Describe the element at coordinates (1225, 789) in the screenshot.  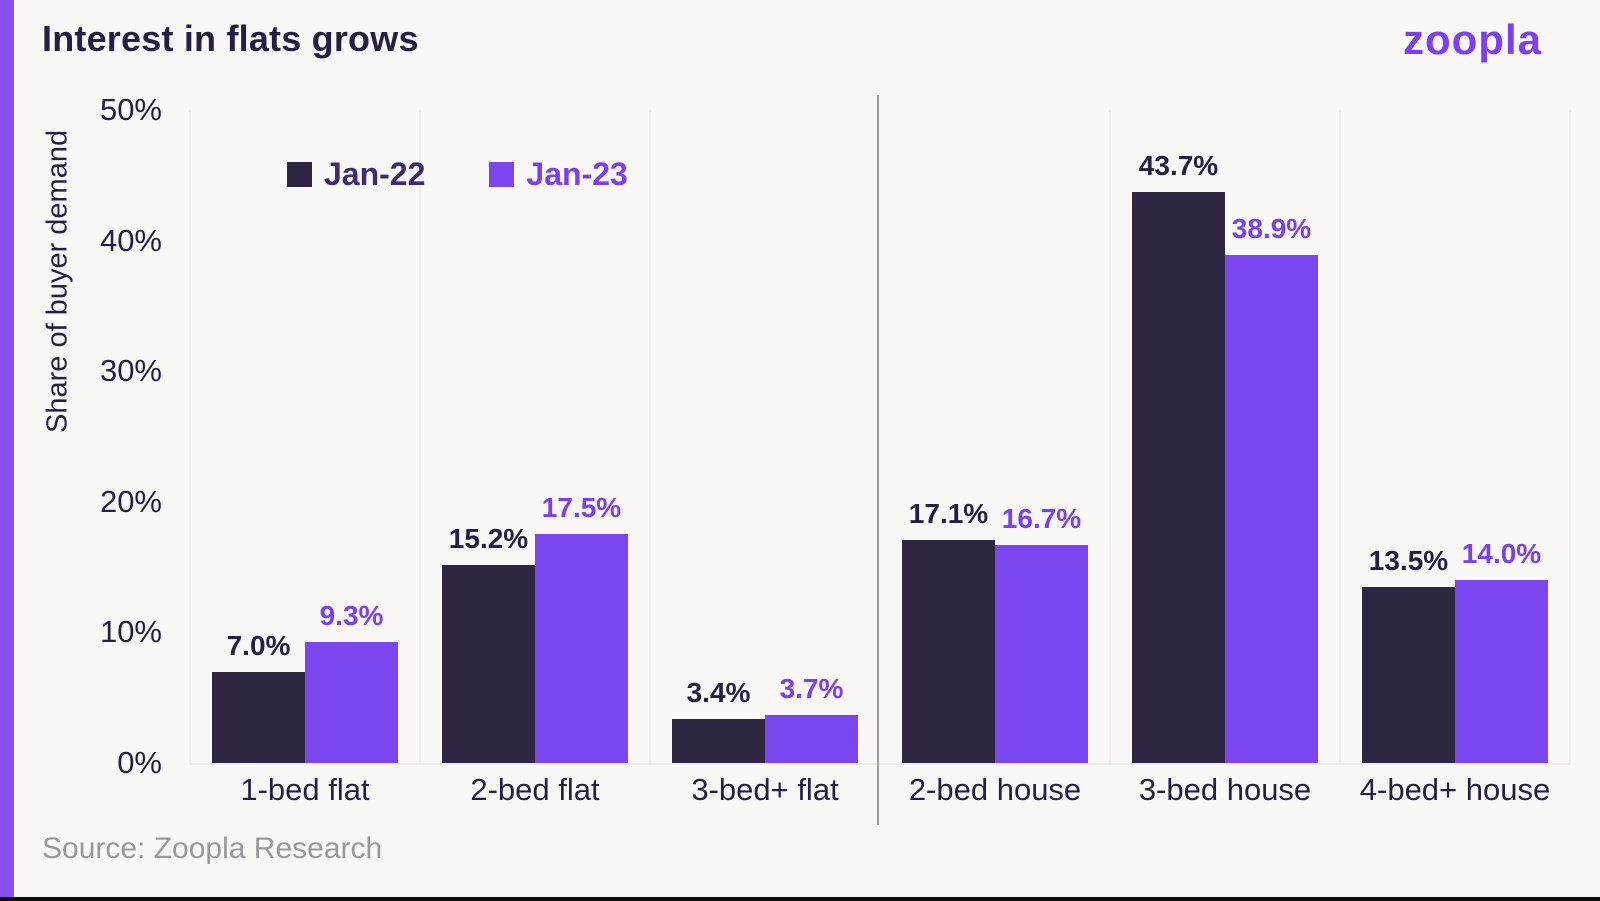
I see `category-label: 3-bed house` at that location.